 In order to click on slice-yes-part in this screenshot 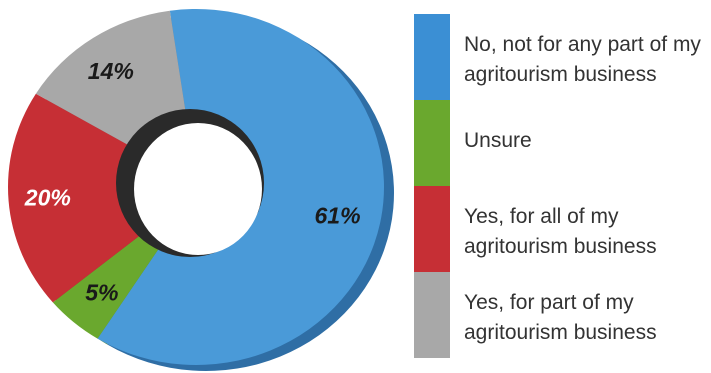, I will do `click(111, 81)`.